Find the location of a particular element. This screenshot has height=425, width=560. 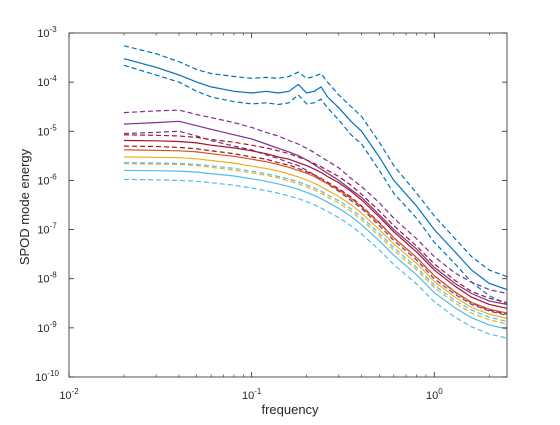

y-tick-label: 10⁻⁷ is located at coordinates (47, 229).